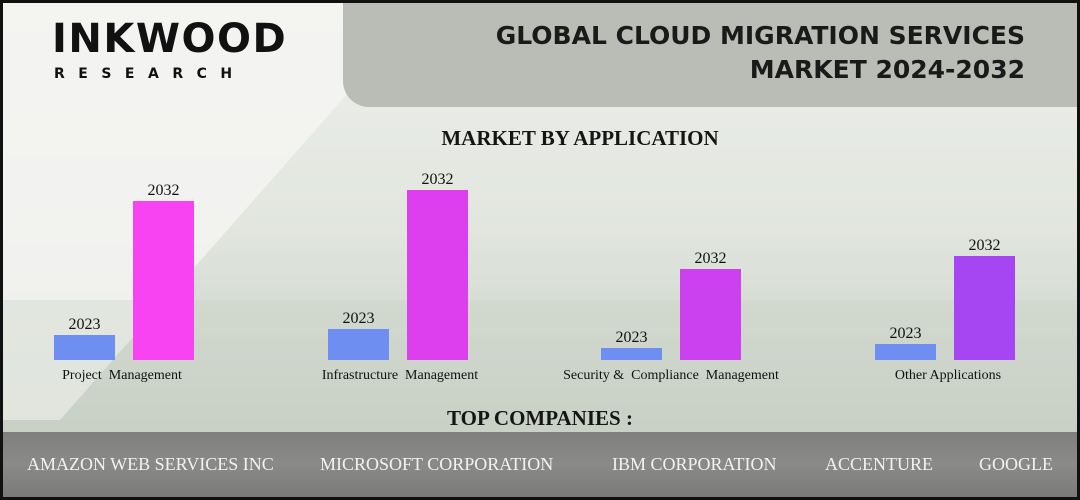 Image resolution: width=1080 pixels, height=500 pixels. Describe the element at coordinates (359, 318) in the screenshot. I see `data-label-2023-1: 2023` at that location.